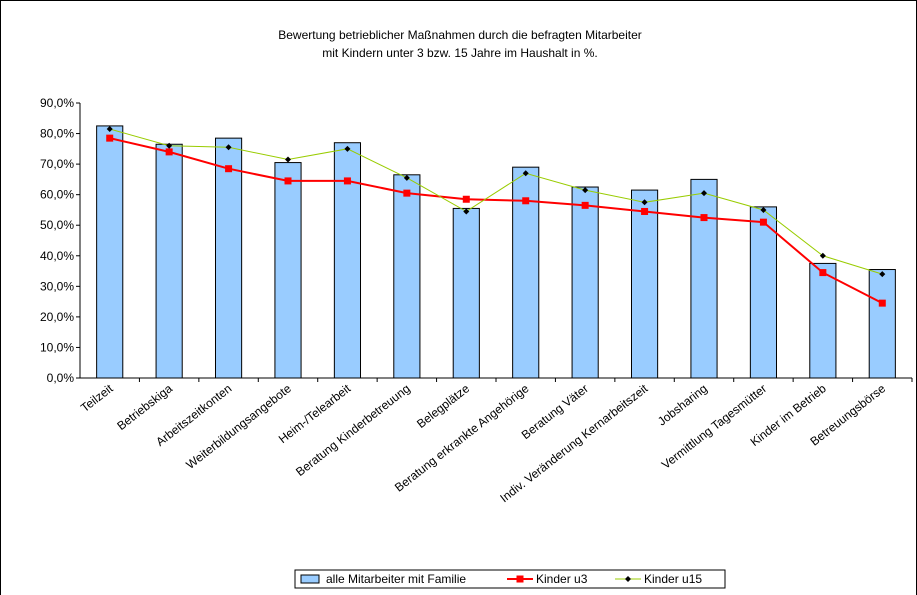  What do you see at coordinates (673, 579) in the screenshot?
I see `legend-label: Kinder u15` at bounding box center [673, 579].